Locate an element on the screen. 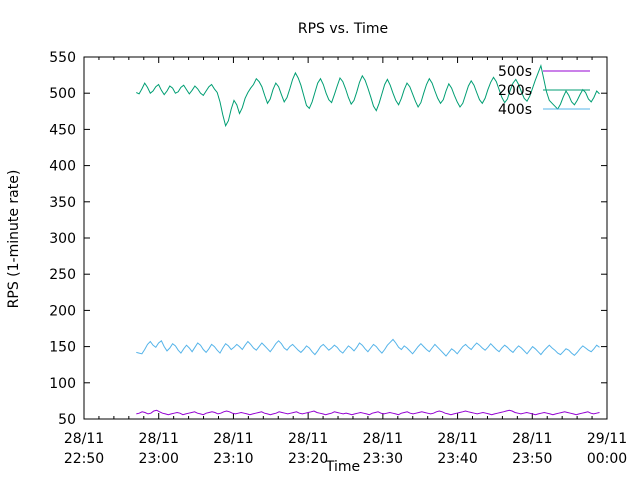 The image size is (640, 480). chart-title: RPS vs. Time is located at coordinates (343, 29).